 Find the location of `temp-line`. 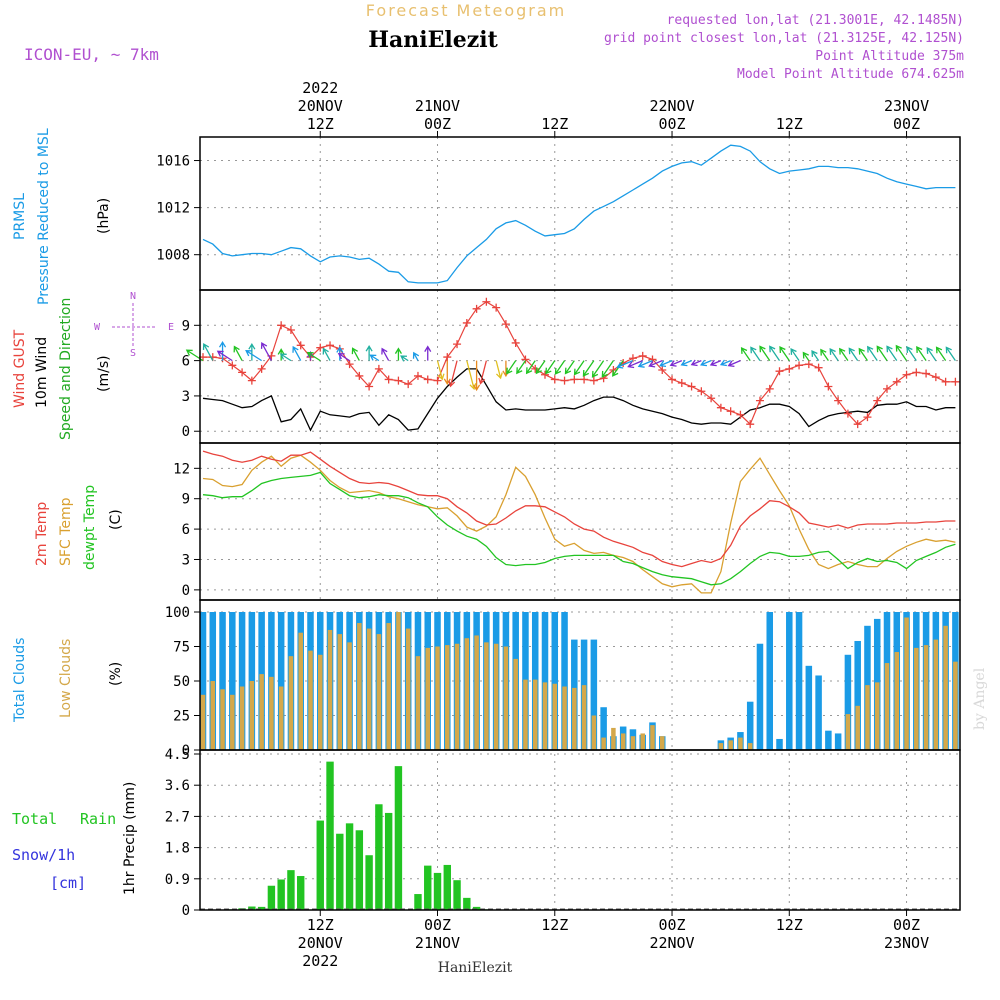

temp-line is located at coordinates (579, 509).